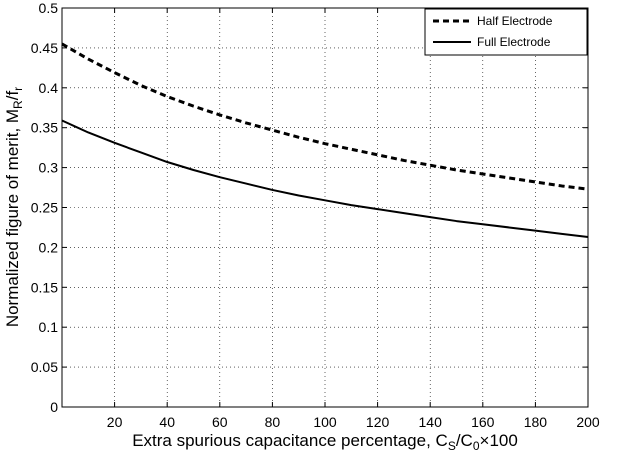 Image resolution: width=620 pixels, height=464 pixels. Describe the element at coordinates (476, 446) in the screenshot. I see `x-axis-label-sub2: 0` at that location.